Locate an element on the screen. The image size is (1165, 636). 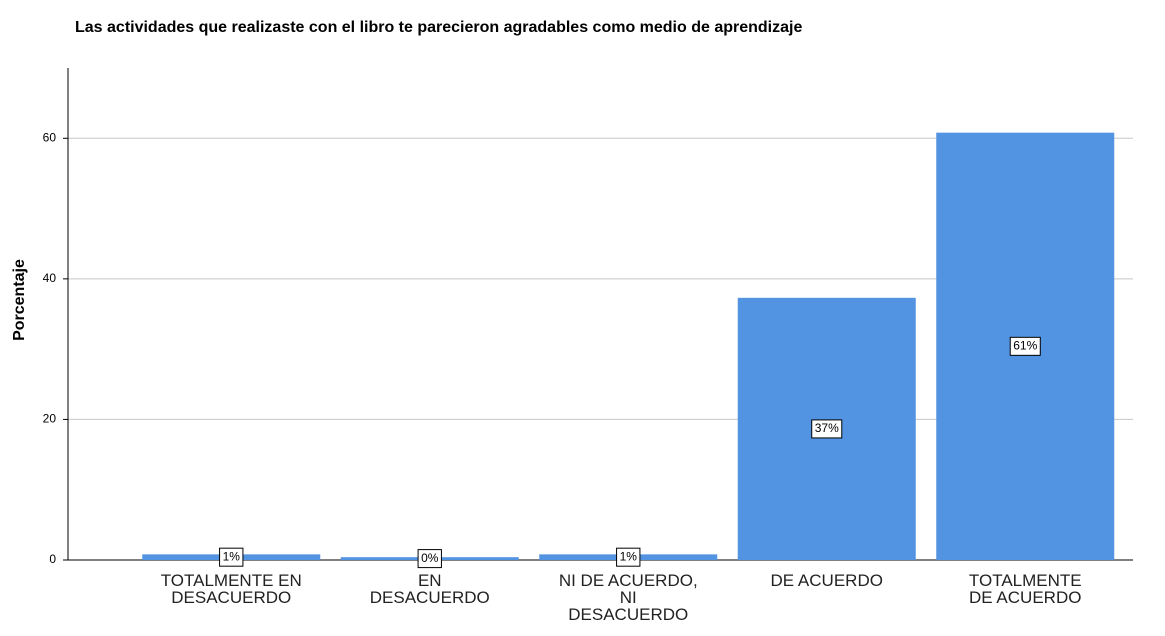
value-label: 61% is located at coordinates (1025, 346).